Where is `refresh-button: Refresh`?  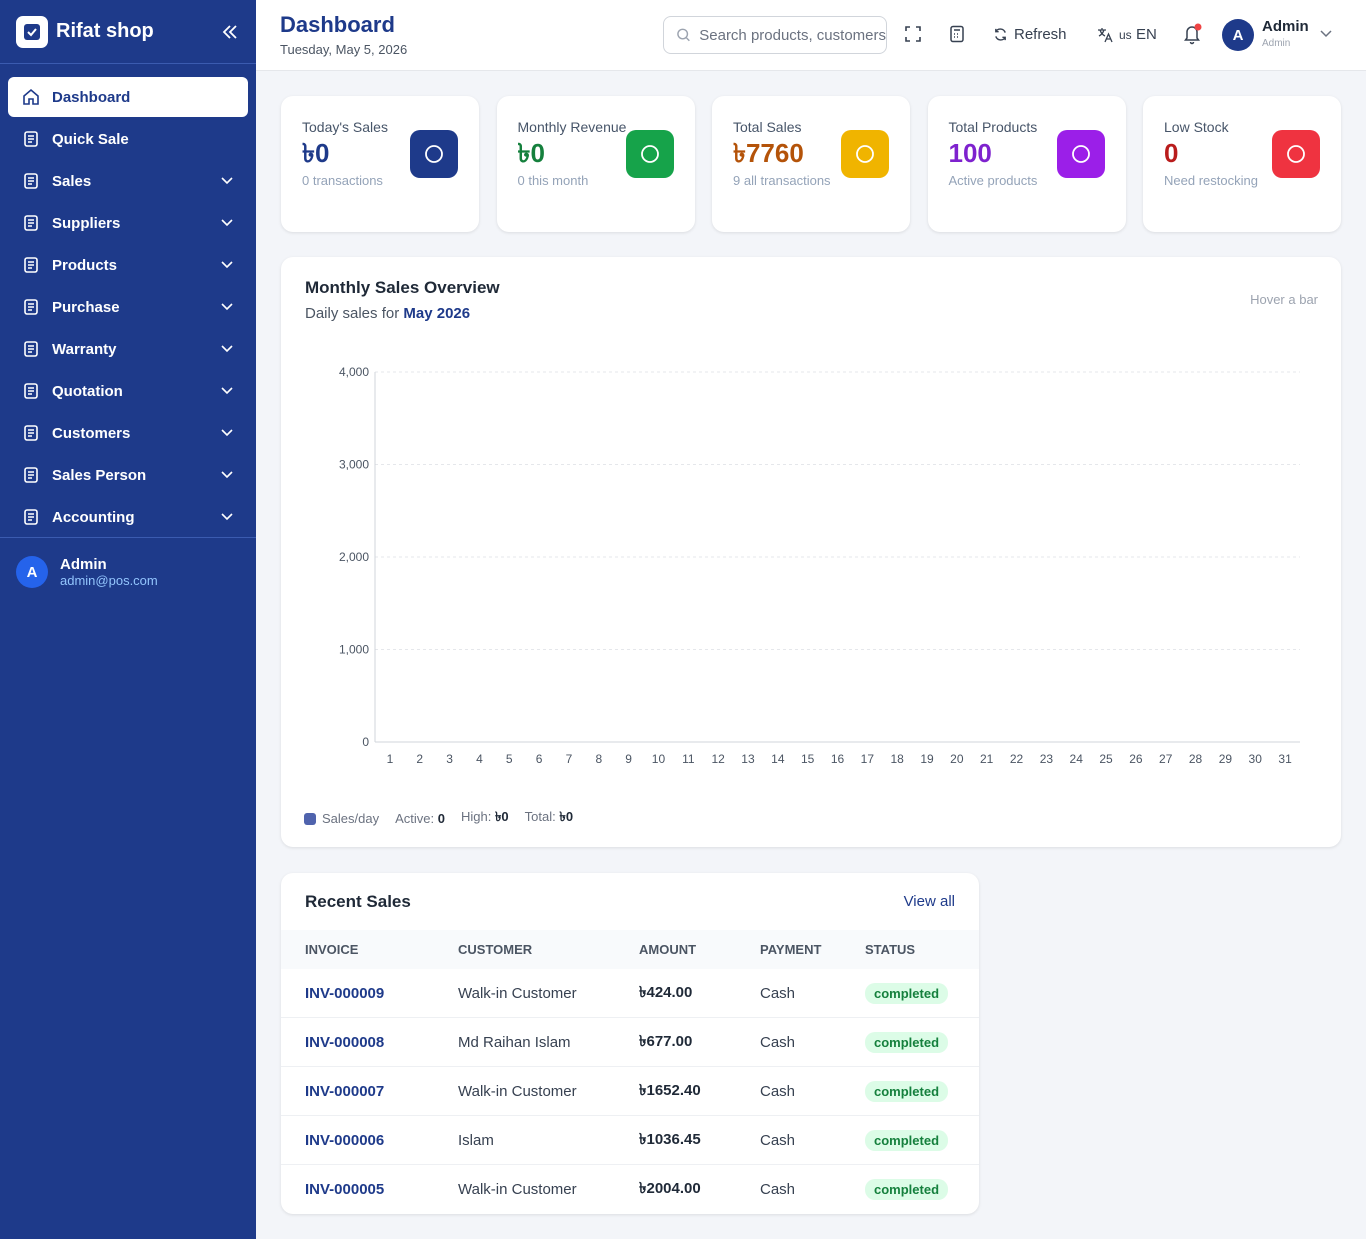
refresh-button: Refresh is located at coordinates (1040, 34).